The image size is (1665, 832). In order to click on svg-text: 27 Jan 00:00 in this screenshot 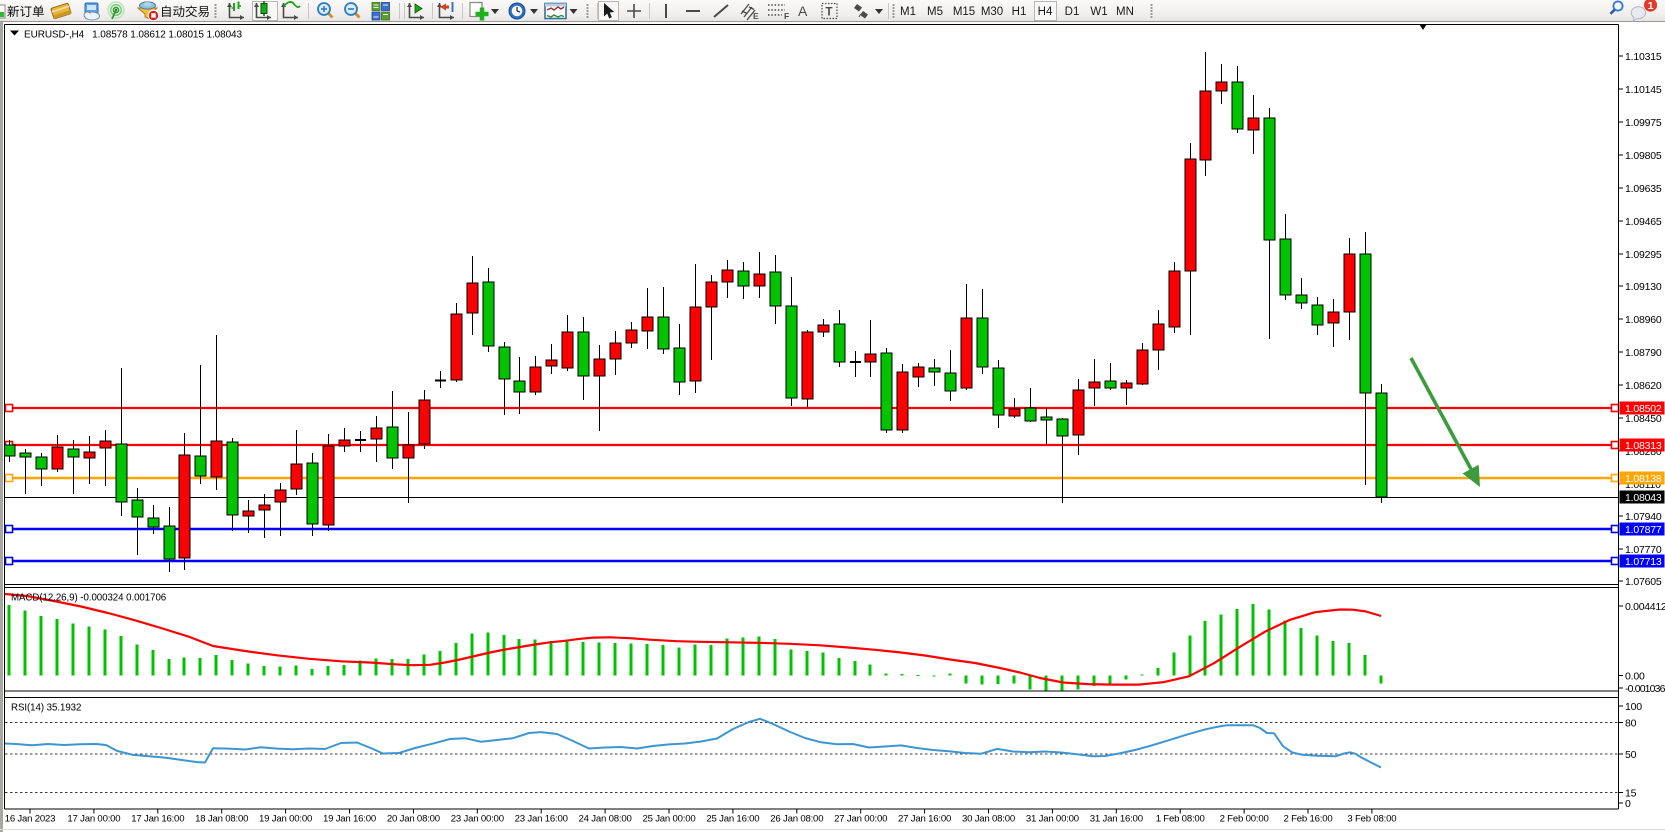, I will do `click(860, 819)`.